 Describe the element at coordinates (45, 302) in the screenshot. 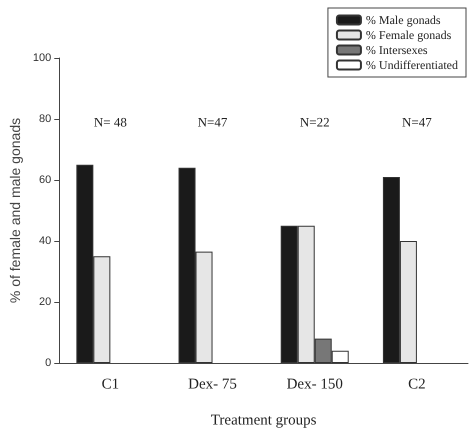

I see `y-tick-label: 20` at that location.